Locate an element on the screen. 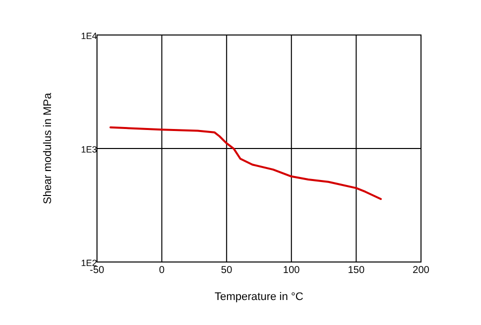 The image size is (481, 325). y-tick-label: 1E3 is located at coordinates (88, 149).